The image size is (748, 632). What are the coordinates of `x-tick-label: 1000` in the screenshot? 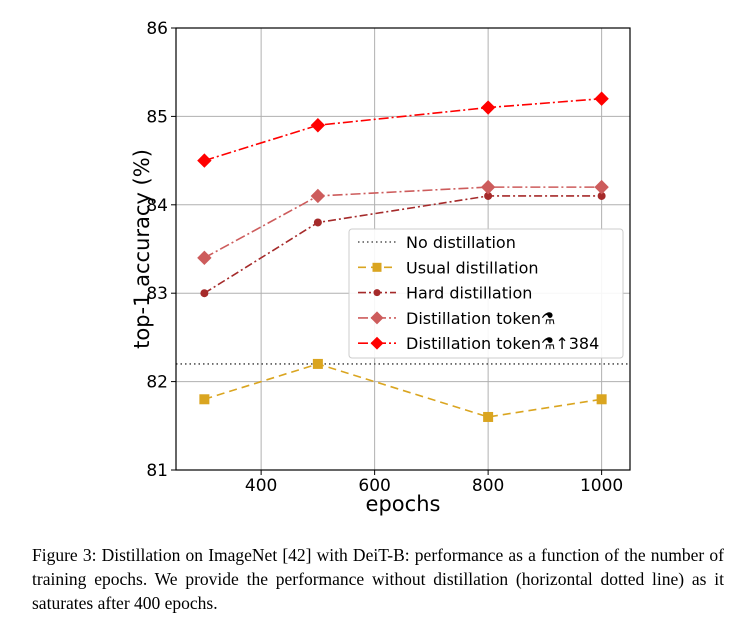 It's located at (601, 486).